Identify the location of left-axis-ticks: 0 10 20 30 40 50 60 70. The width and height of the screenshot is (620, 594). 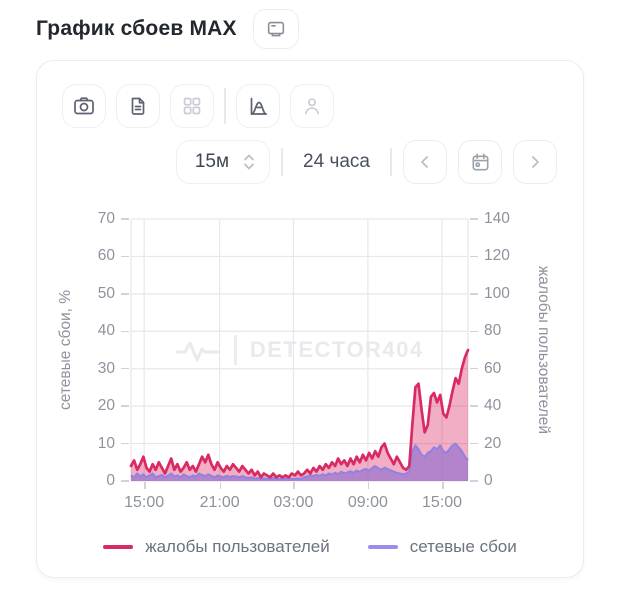
(83, 349).